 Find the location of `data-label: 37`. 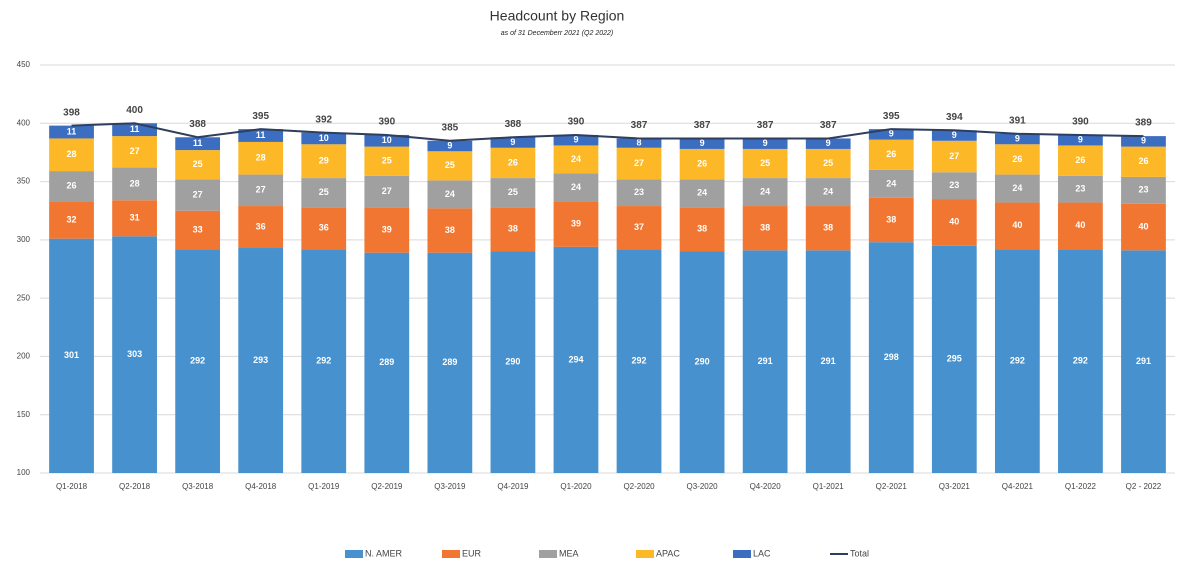

data-label: 37 is located at coordinates (639, 227).